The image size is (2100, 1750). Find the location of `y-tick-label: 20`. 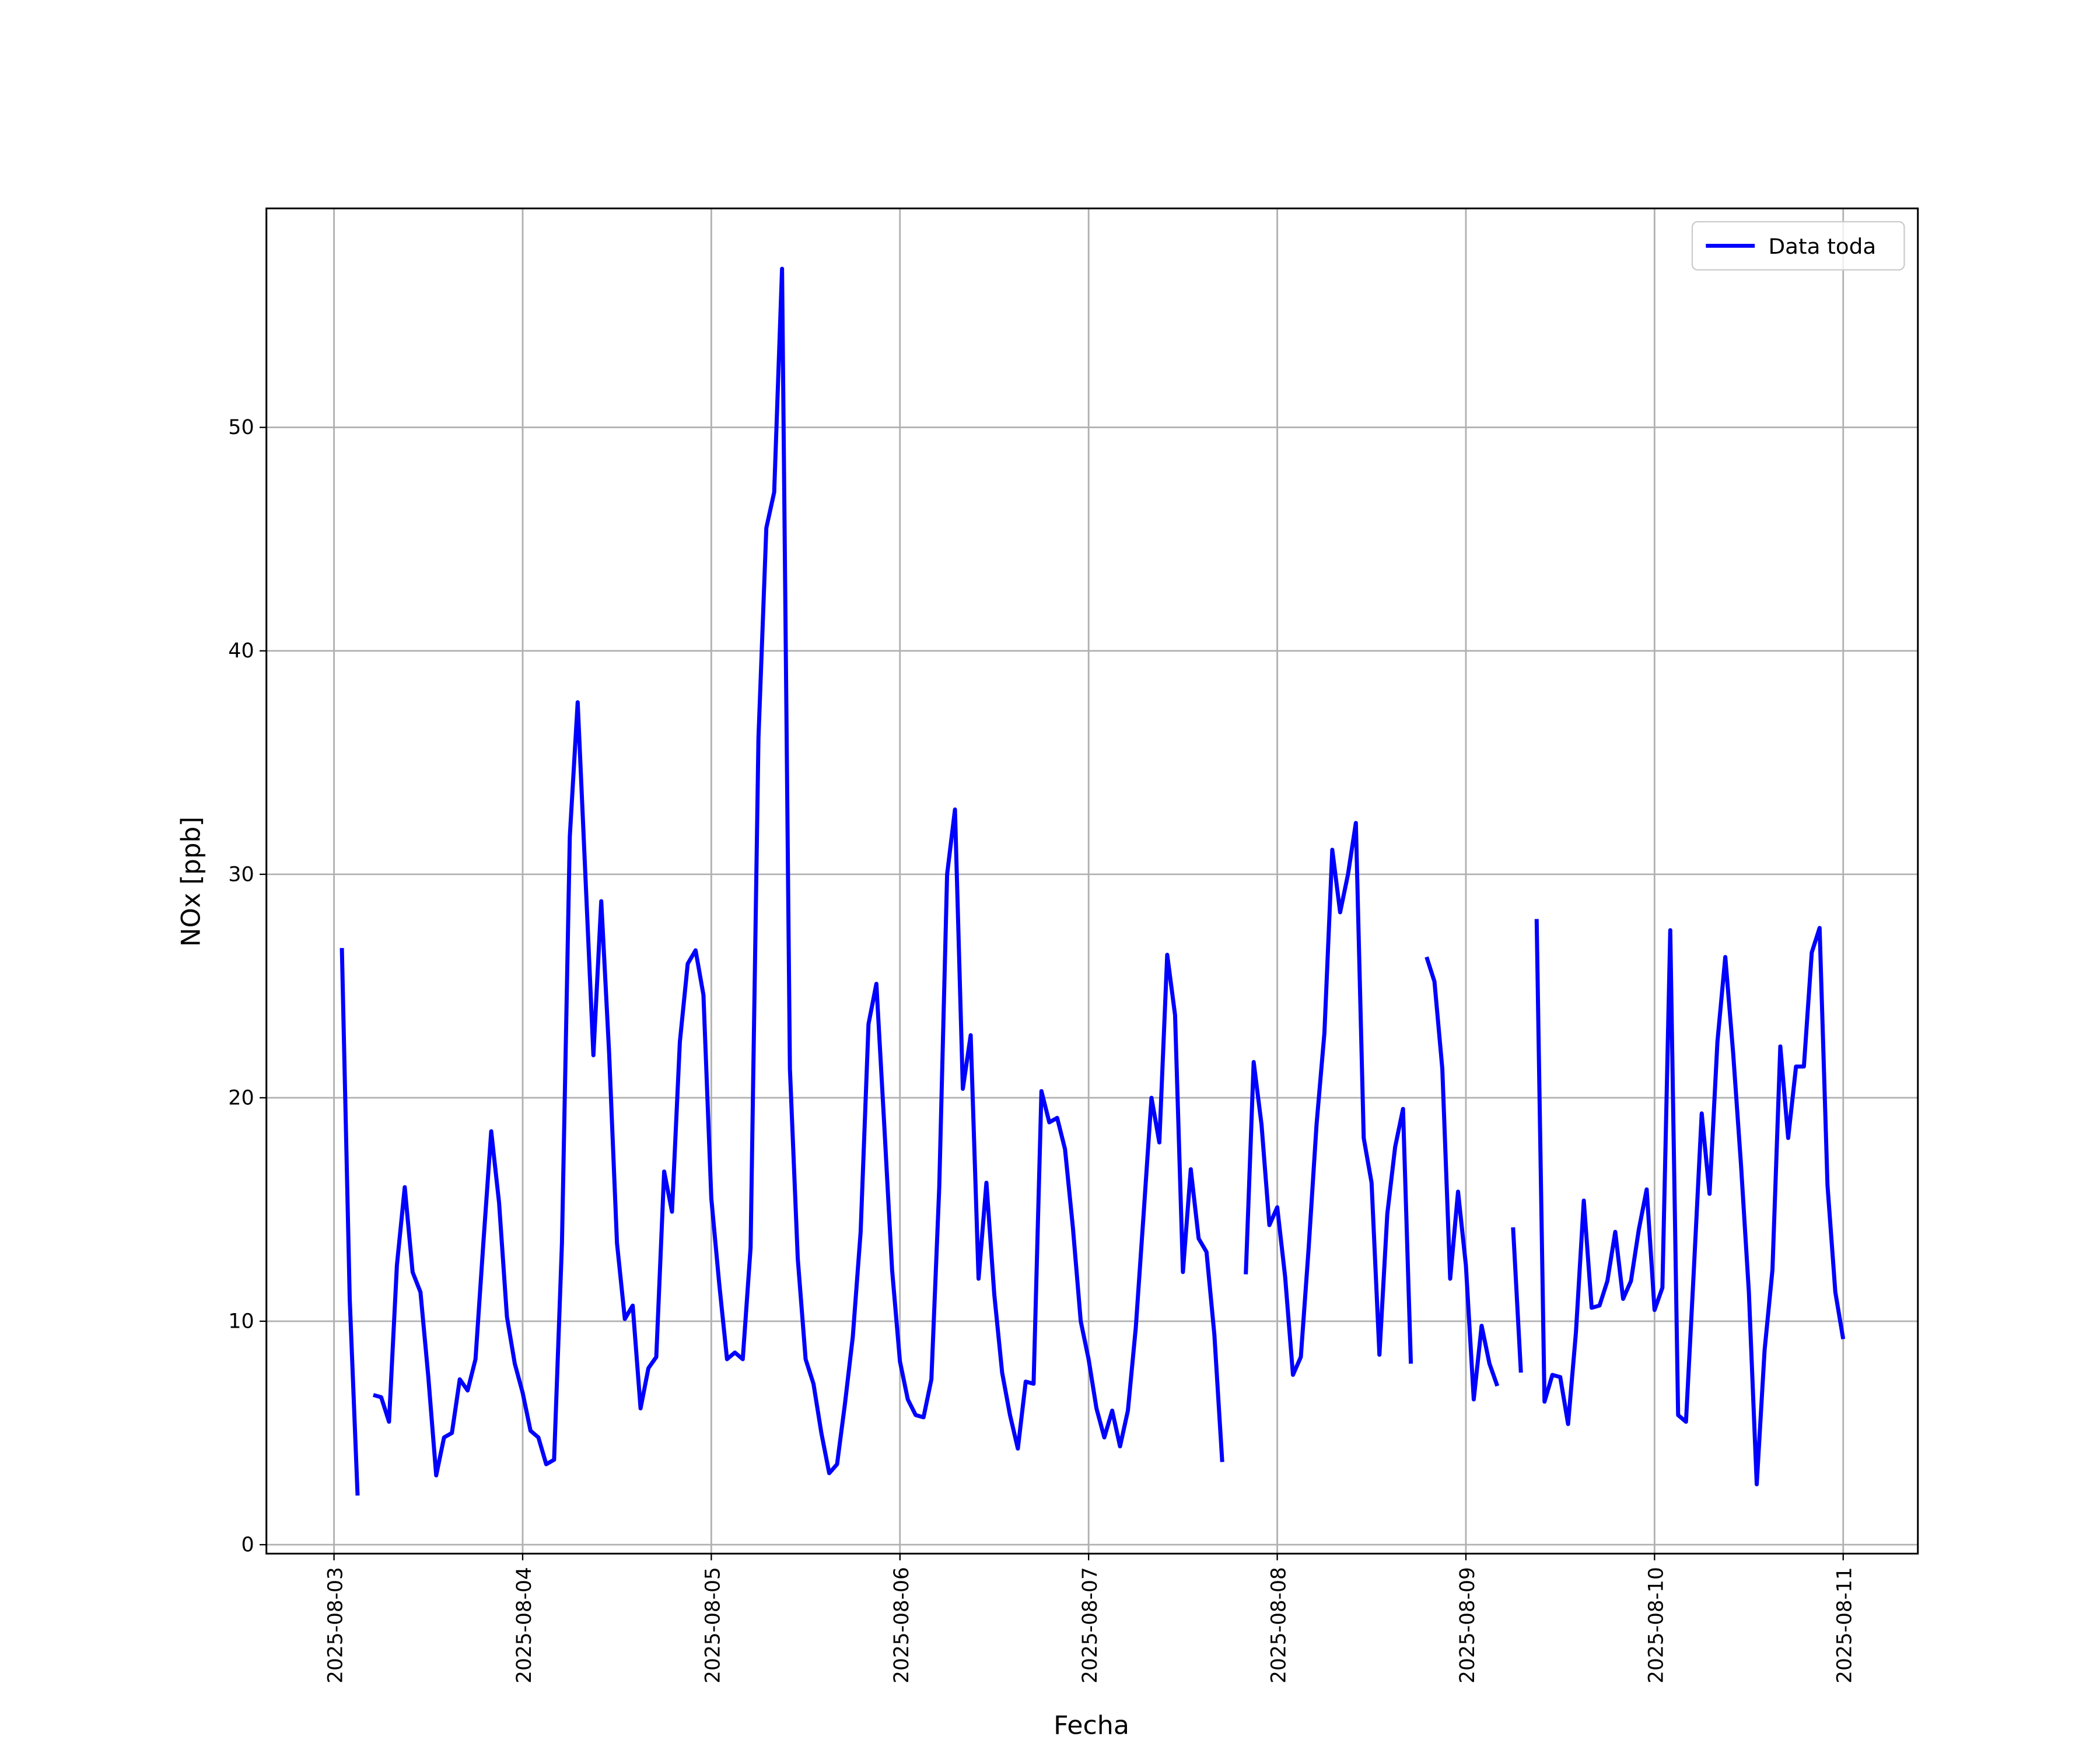

y-tick-label: 20 is located at coordinates (241, 1098).